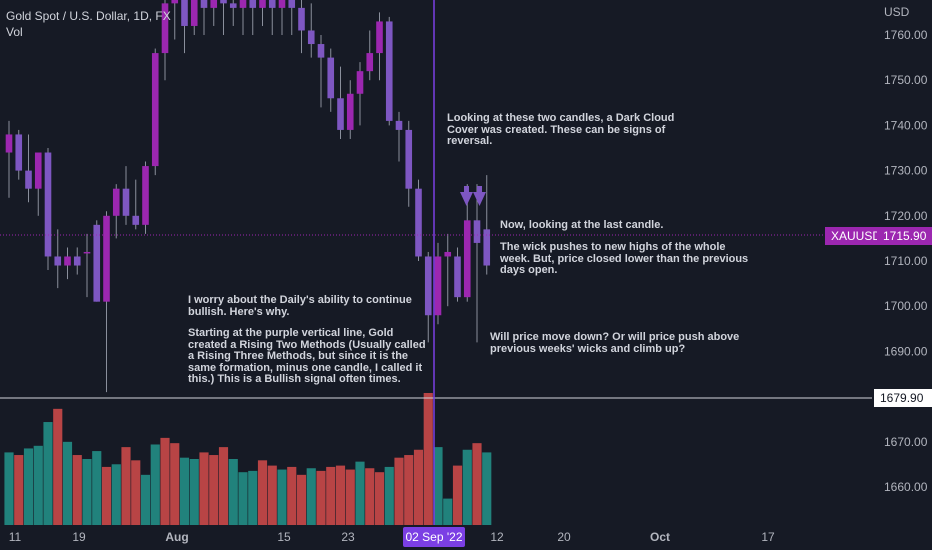 The image size is (932, 550). What do you see at coordinates (392, 537) in the screenshot?
I see `time-axis: 11 19 Aug 15 23 12 20 Oct 17 02 Sep '22` at bounding box center [392, 537].